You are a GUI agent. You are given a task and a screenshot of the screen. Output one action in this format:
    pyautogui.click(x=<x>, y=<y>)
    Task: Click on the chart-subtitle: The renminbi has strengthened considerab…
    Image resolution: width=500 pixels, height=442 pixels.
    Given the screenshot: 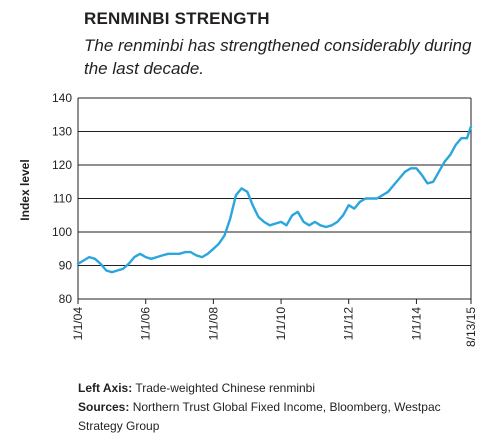 What is the action you would take?
    pyautogui.click(x=278, y=57)
    